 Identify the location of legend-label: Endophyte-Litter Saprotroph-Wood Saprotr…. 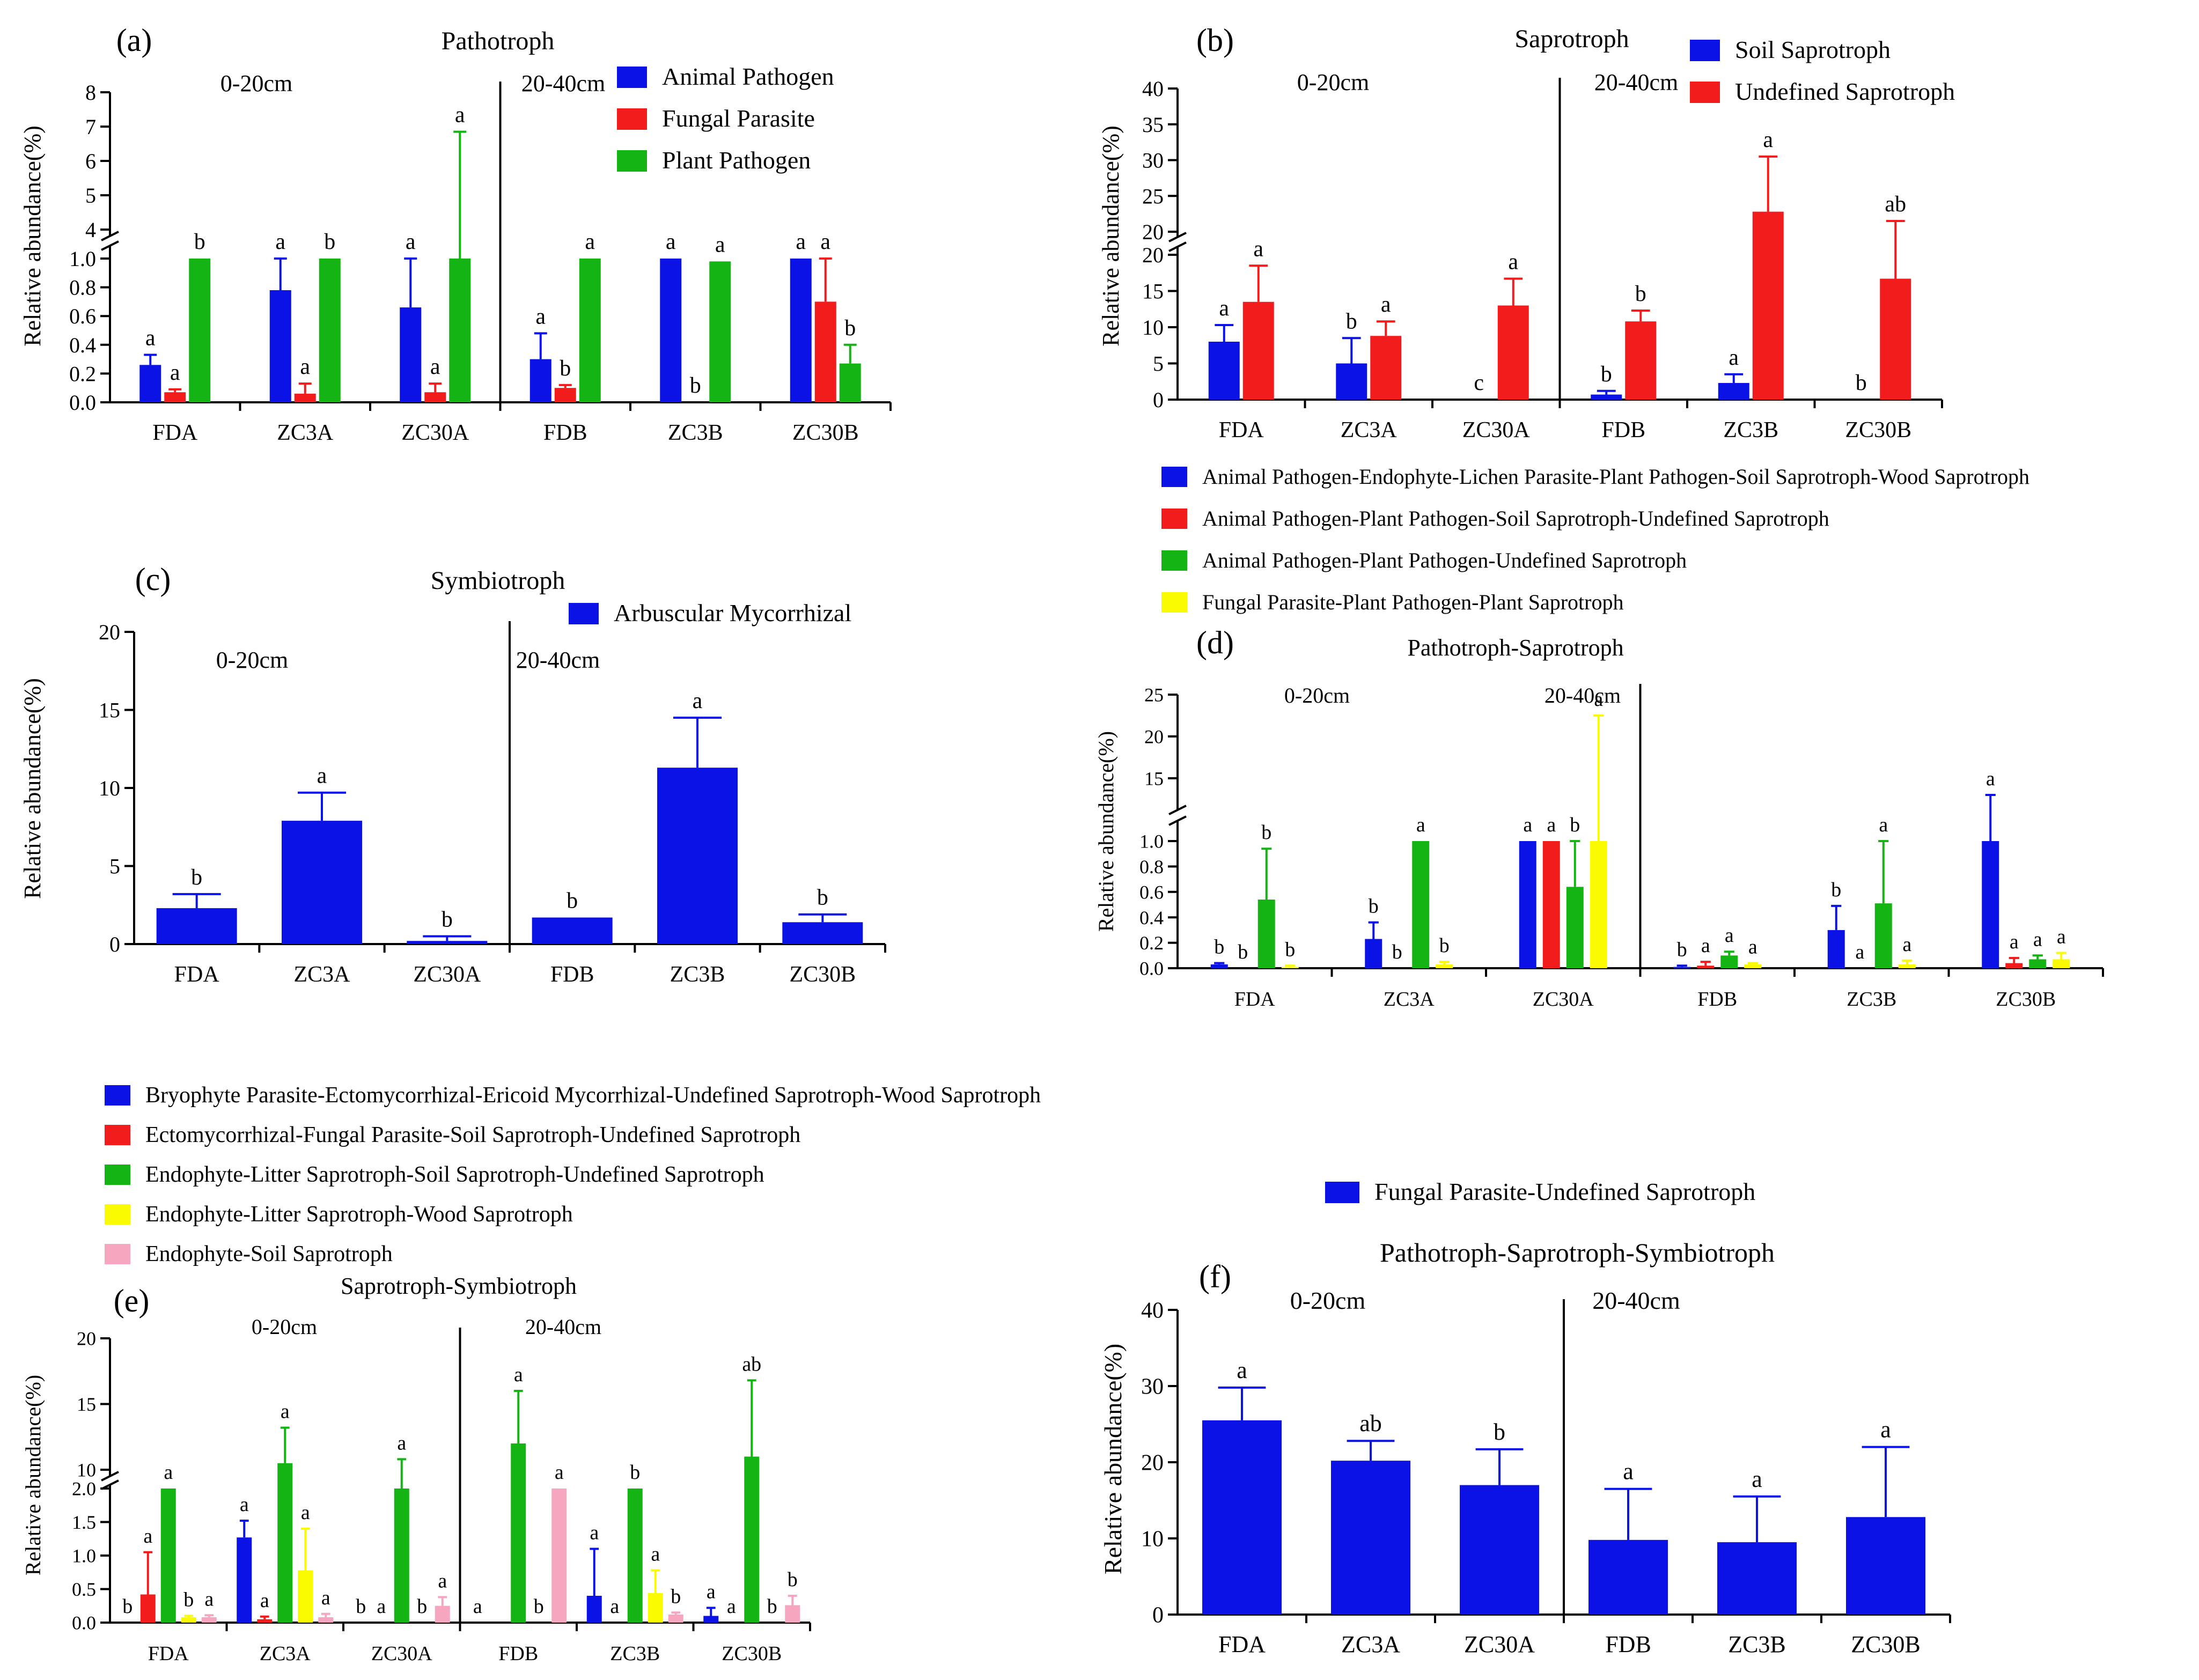
(359, 1214).